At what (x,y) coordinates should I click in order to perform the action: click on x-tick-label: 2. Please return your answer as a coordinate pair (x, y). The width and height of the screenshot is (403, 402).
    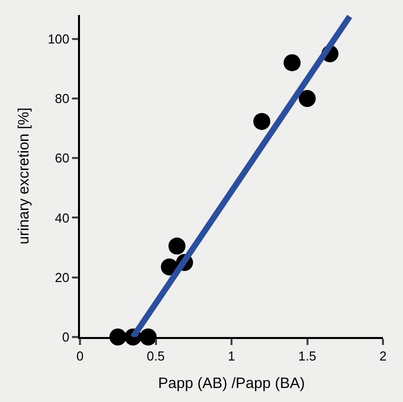
    Looking at the image, I should click on (383, 356).